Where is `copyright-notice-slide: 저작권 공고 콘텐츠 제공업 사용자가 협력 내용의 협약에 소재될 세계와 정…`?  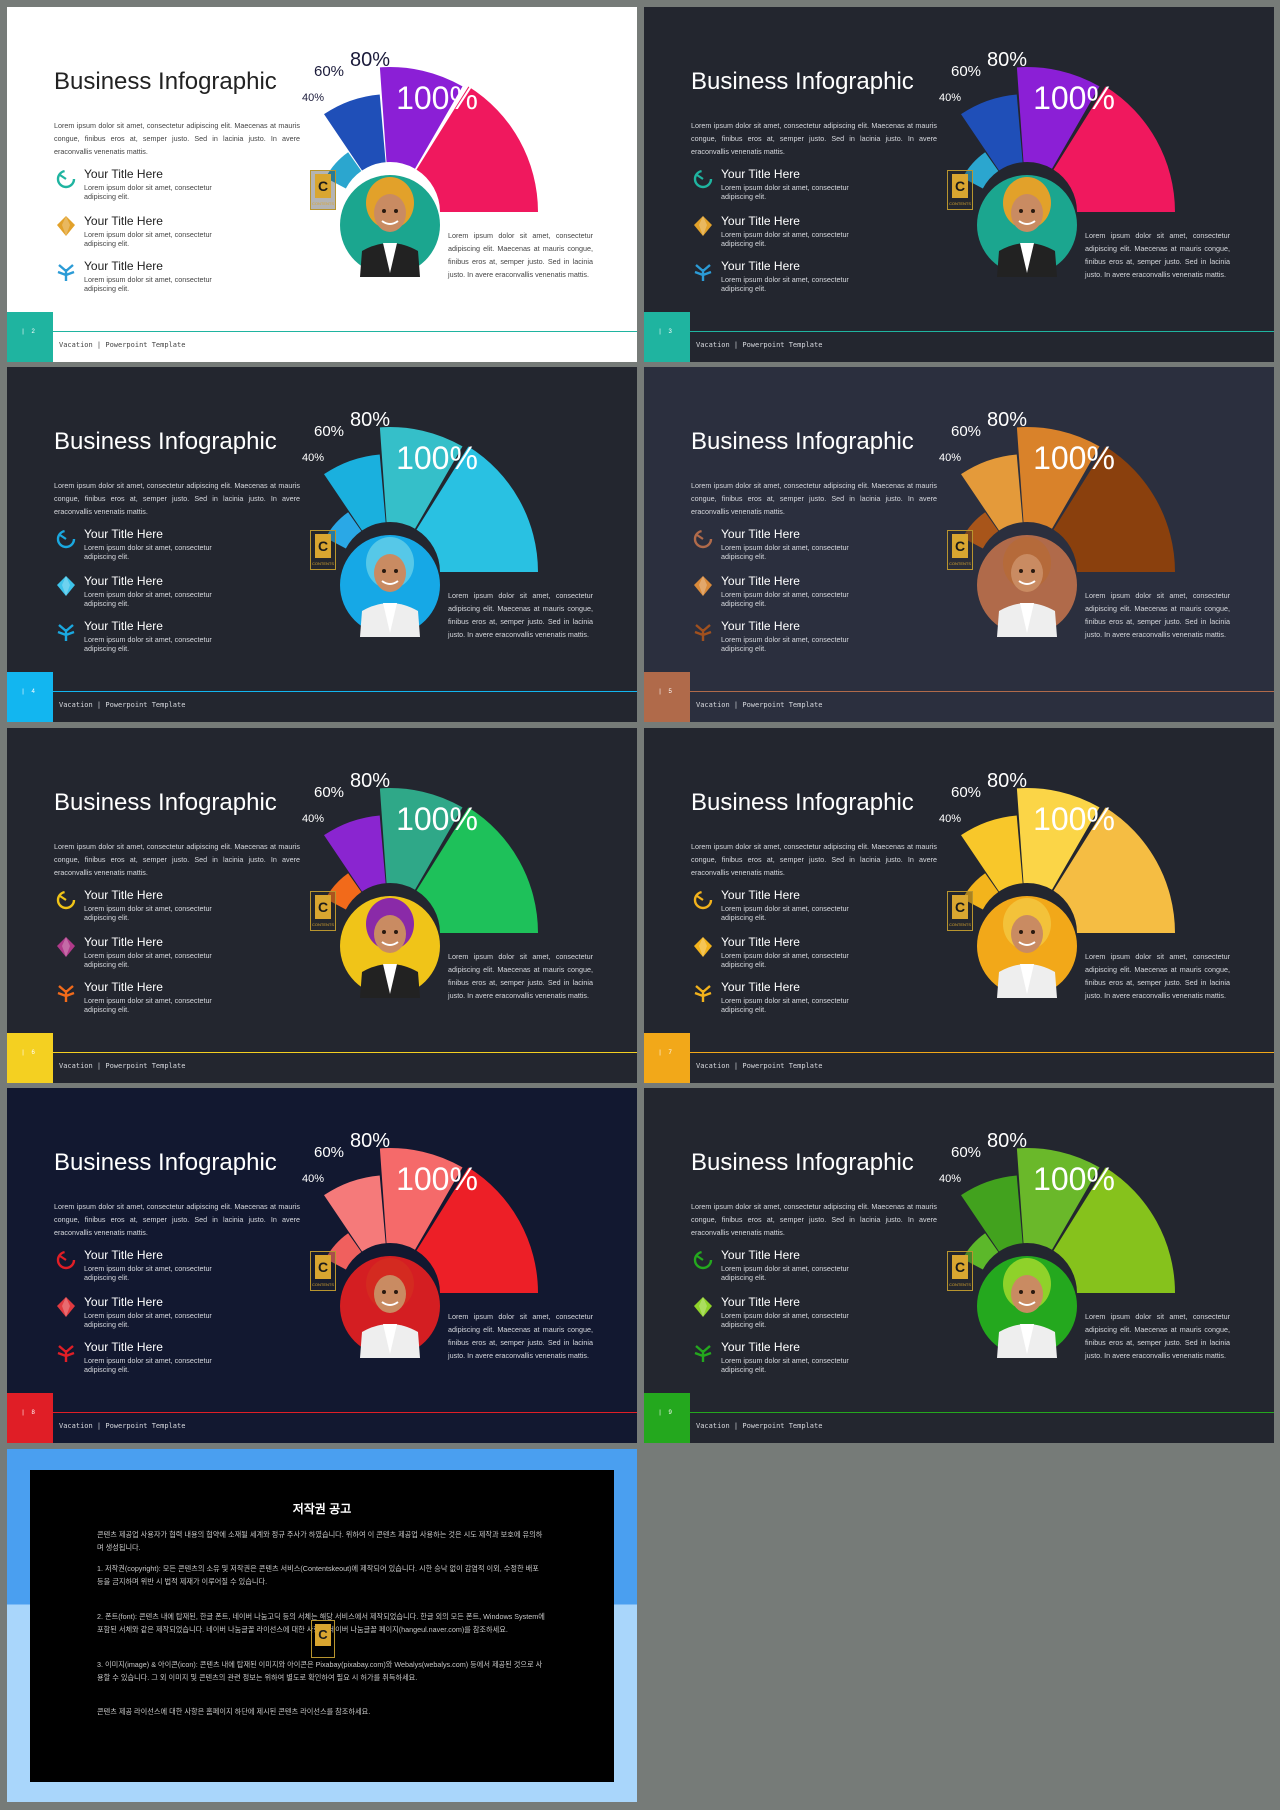 copyright-notice-slide: 저작권 공고 콘텐츠 제공업 사용자가 협력 내용의 협약에 소재될 세계와 정… is located at coordinates (322, 1625).